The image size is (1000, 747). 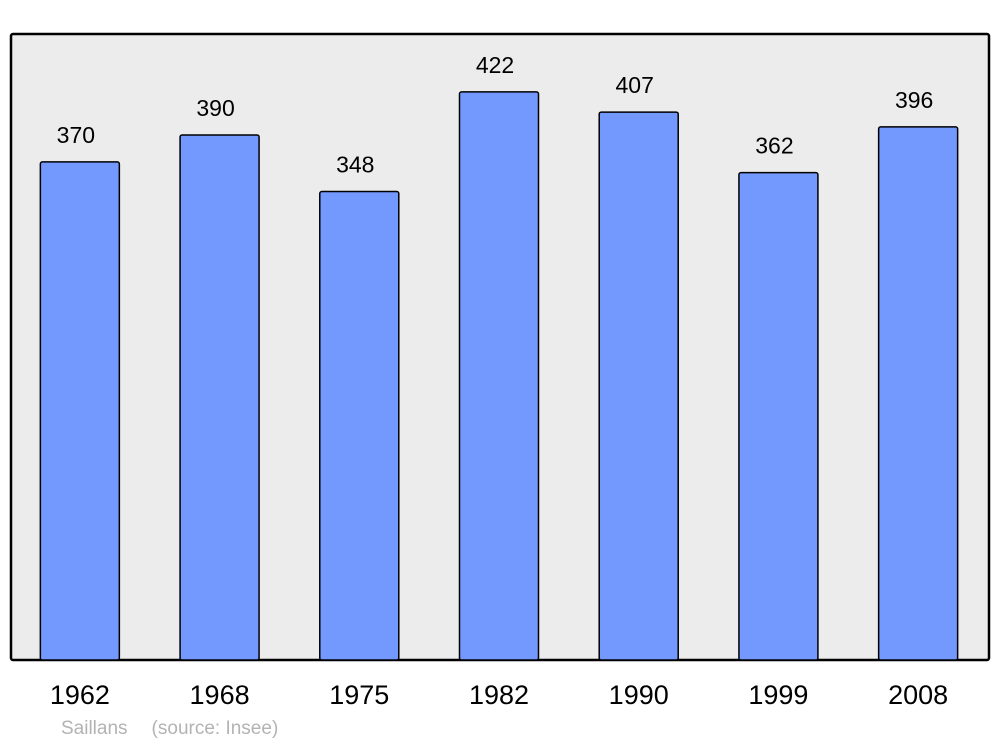 I want to click on x-tick-label-1968: 1968, so click(x=220, y=695).